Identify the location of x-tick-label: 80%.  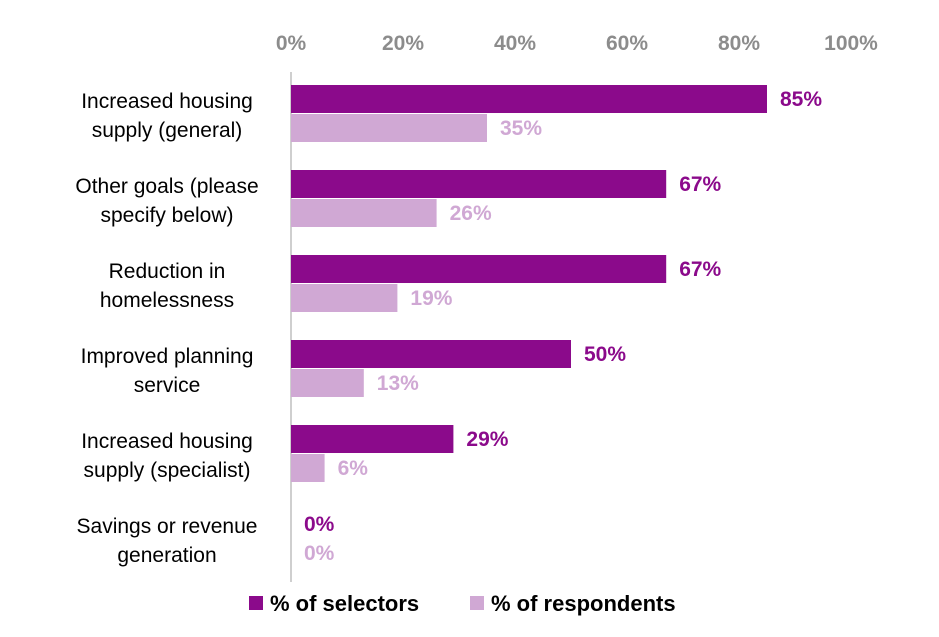
(739, 43).